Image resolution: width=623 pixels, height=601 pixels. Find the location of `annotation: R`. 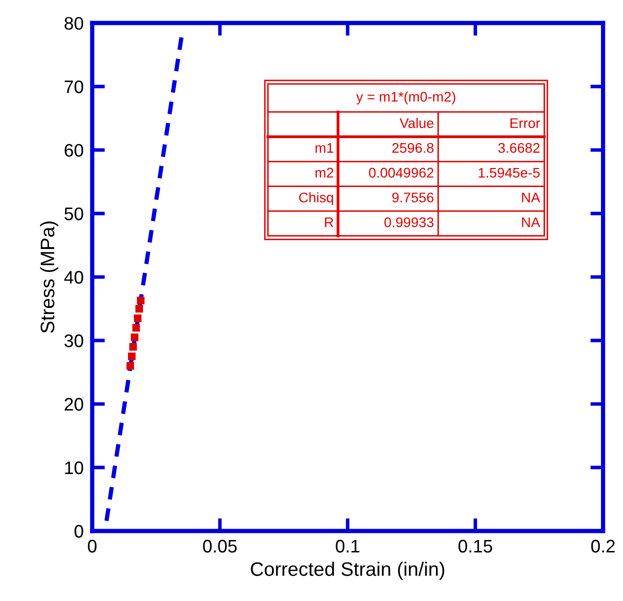

annotation: R is located at coordinates (329, 223).